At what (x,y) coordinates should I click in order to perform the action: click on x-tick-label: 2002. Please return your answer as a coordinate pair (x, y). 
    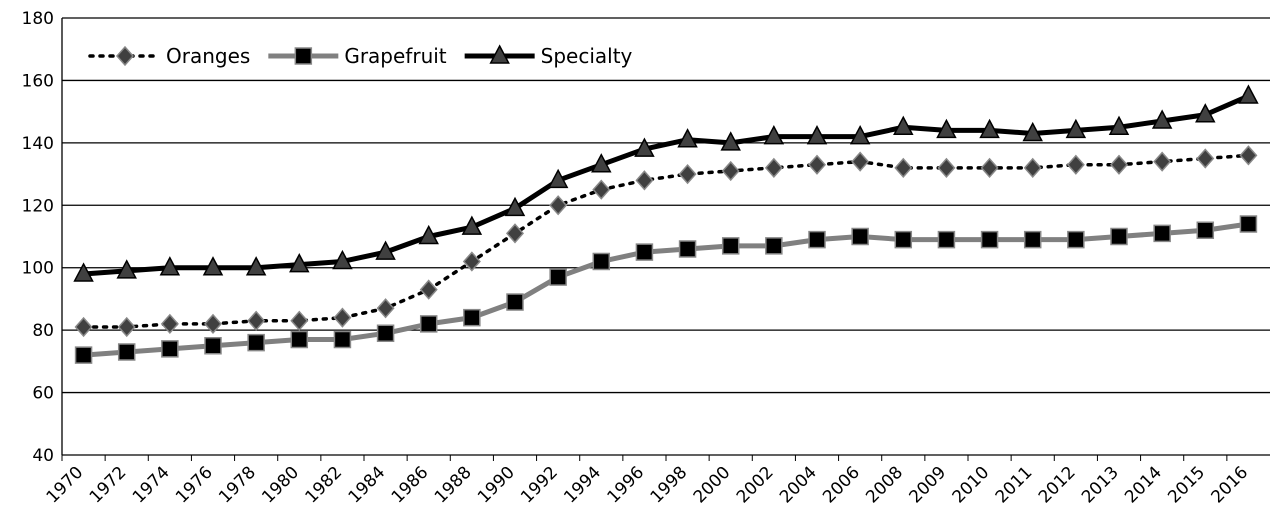
    Looking at the image, I should click on (755, 485).